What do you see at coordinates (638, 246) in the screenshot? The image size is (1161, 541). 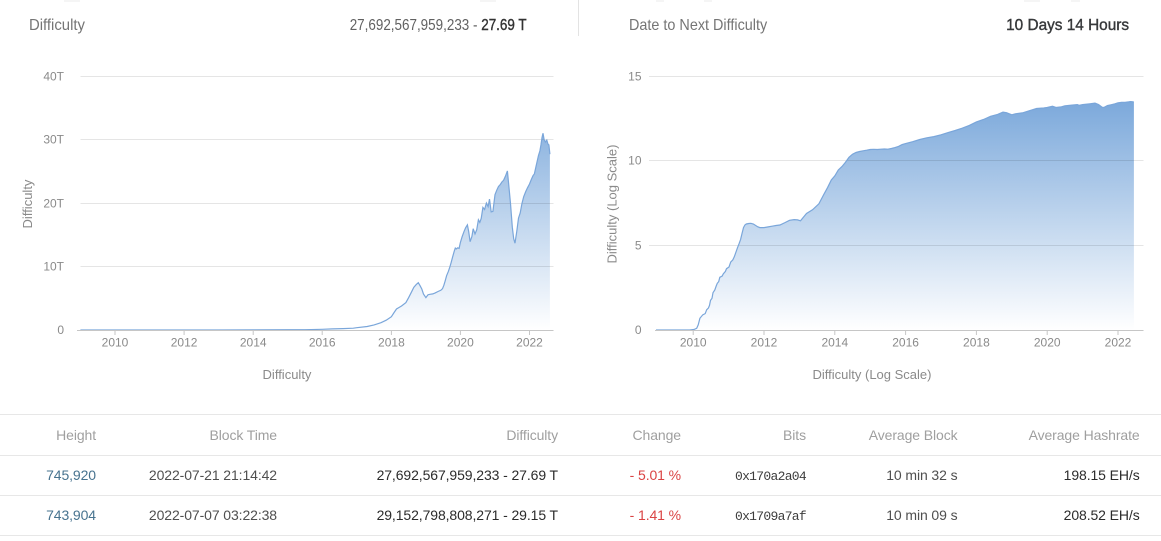 I see `svg-text: 5` at bounding box center [638, 246].